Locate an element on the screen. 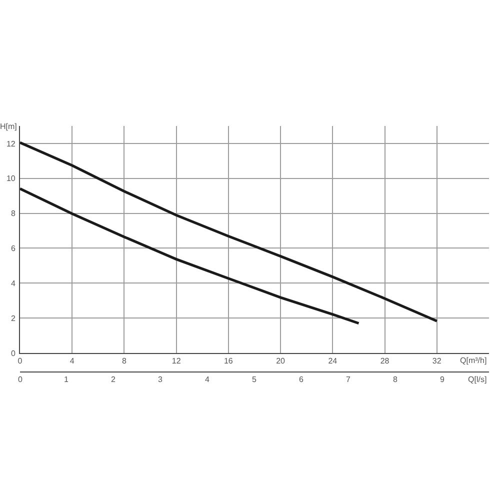 The height and width of the screenshot is (490, 490). x-tick-label: 12 is located at coordinates (177, 361).